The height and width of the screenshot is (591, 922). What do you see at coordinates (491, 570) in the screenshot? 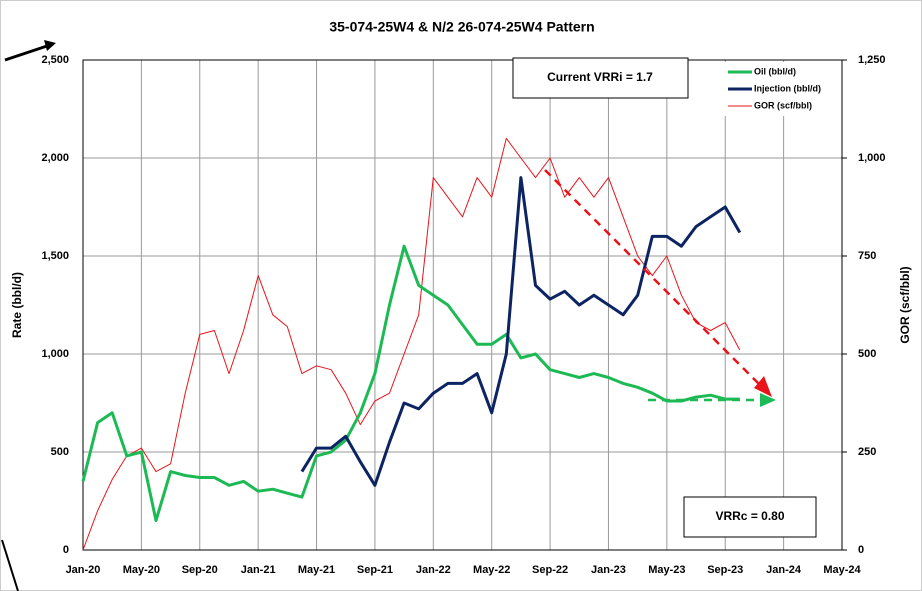
I see `x-tick-label: May-22` at bounding box center [491, 570].